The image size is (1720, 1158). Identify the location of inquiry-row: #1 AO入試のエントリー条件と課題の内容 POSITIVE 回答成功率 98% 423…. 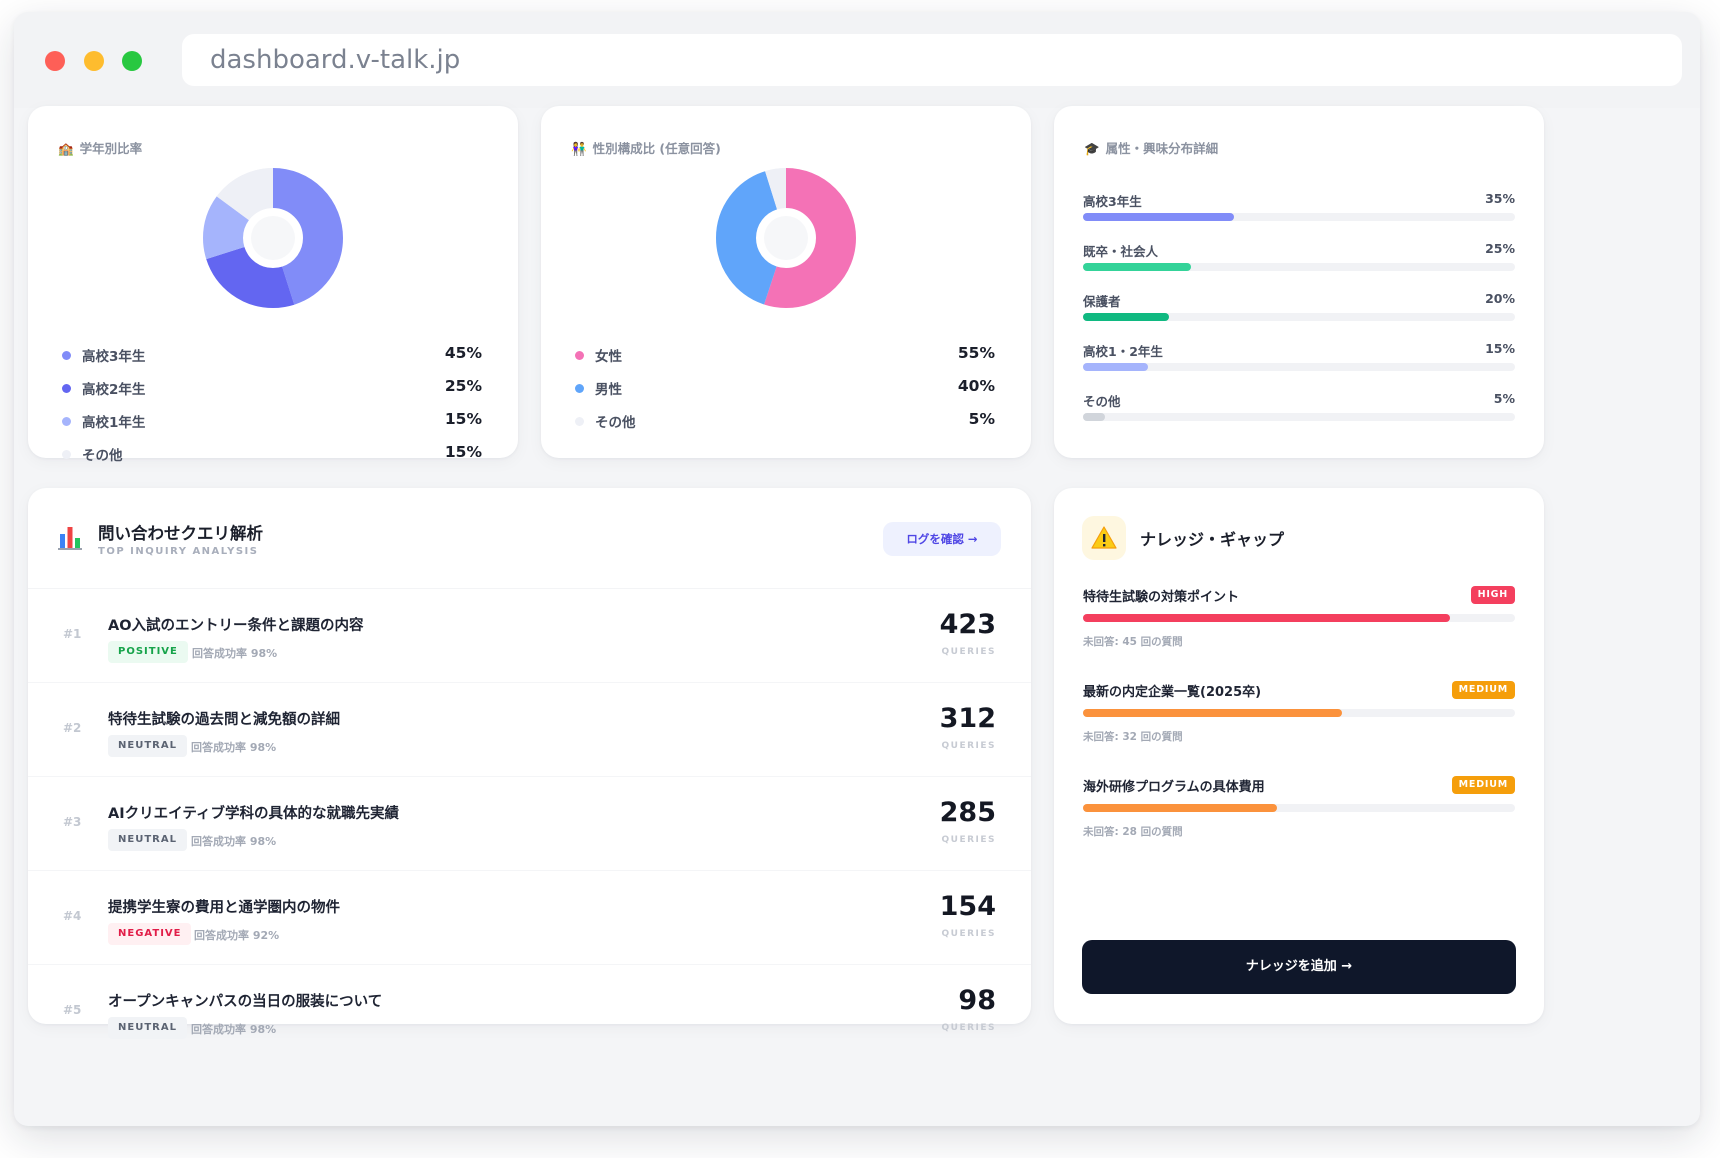
(529, 636).